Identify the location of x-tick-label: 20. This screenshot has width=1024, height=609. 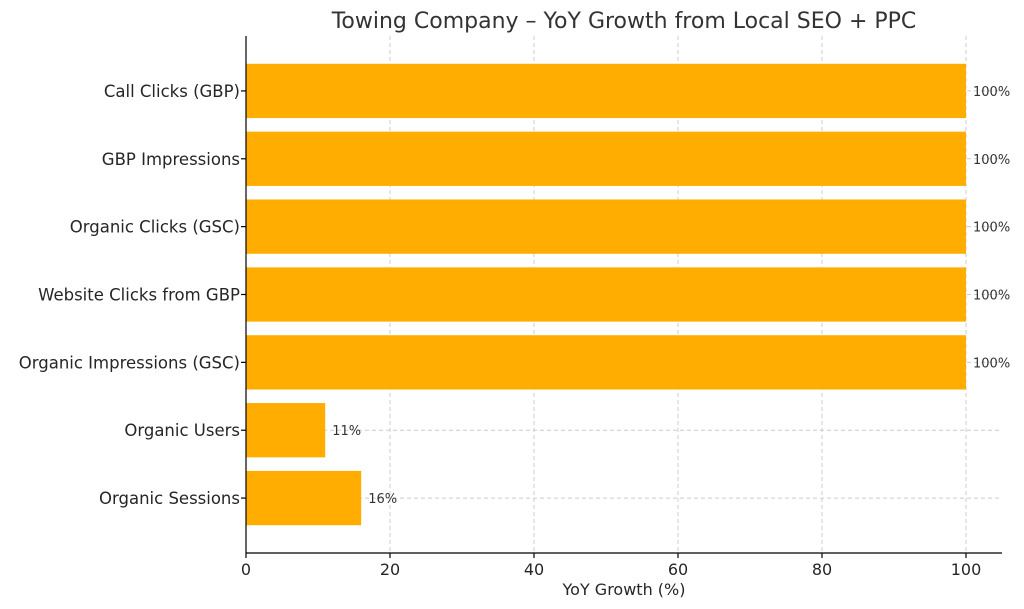
(390, 569).